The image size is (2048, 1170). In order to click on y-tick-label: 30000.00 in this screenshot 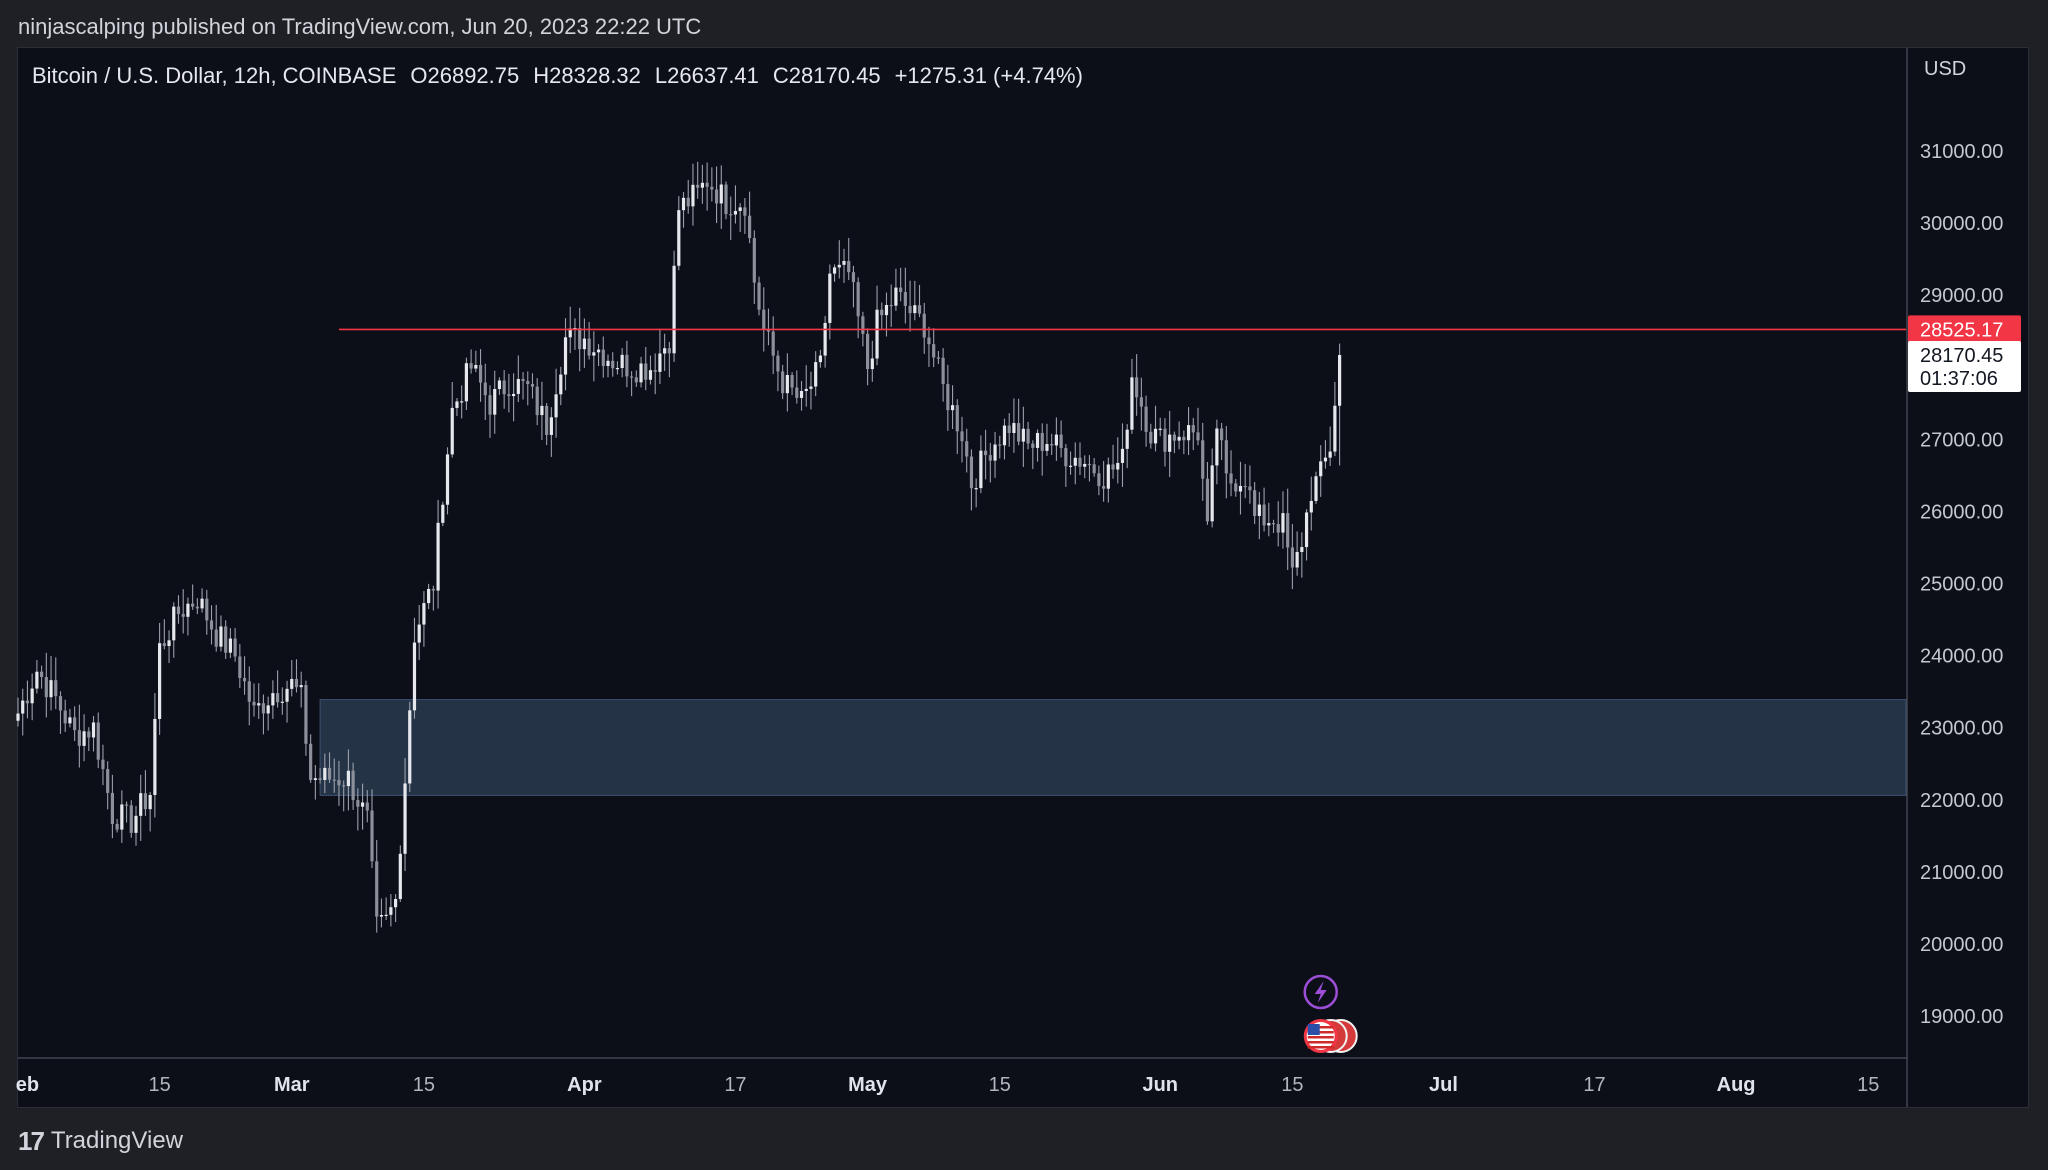, I will do `click(1961, 224)`.